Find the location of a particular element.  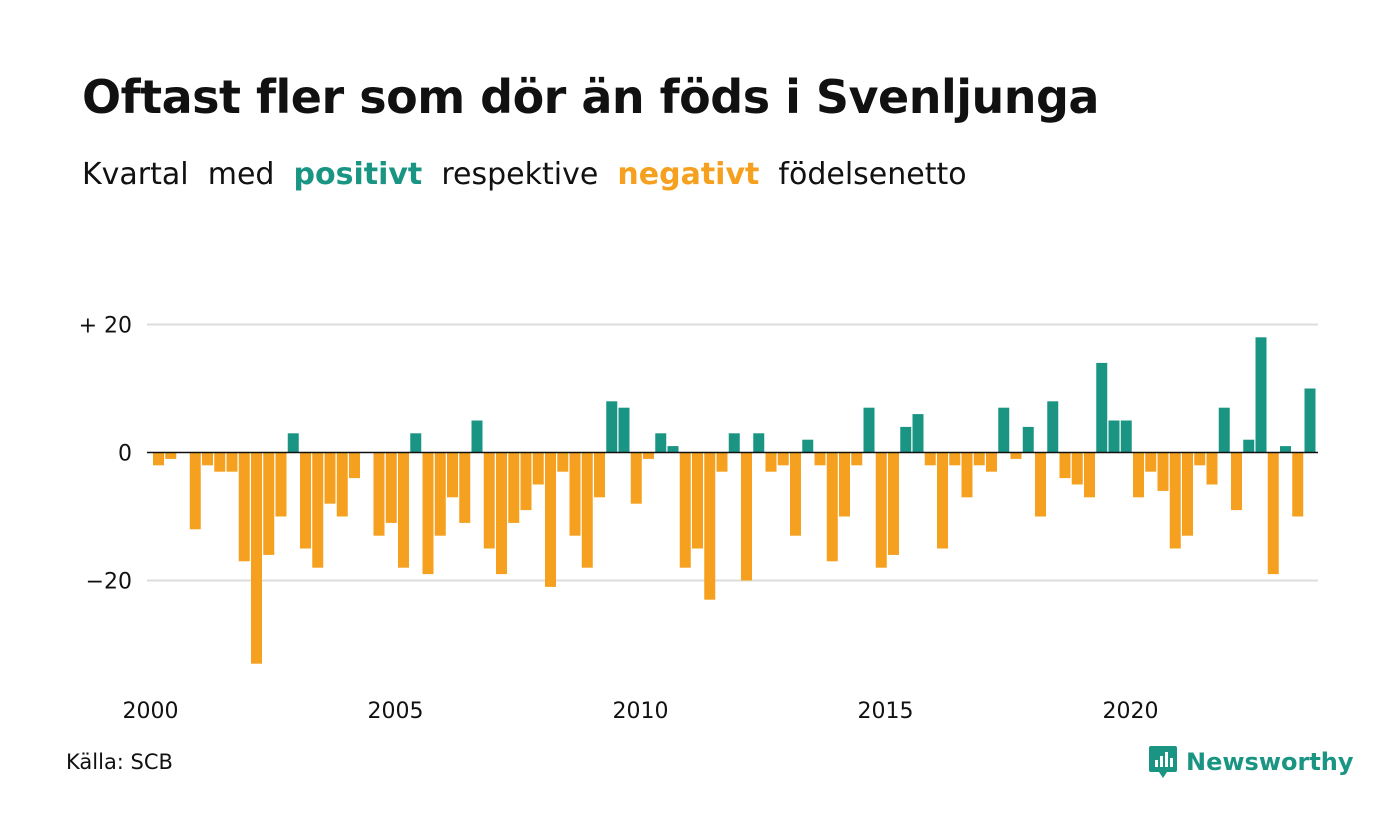

y-tick-label: −20 is located at coordinates (109, 582).